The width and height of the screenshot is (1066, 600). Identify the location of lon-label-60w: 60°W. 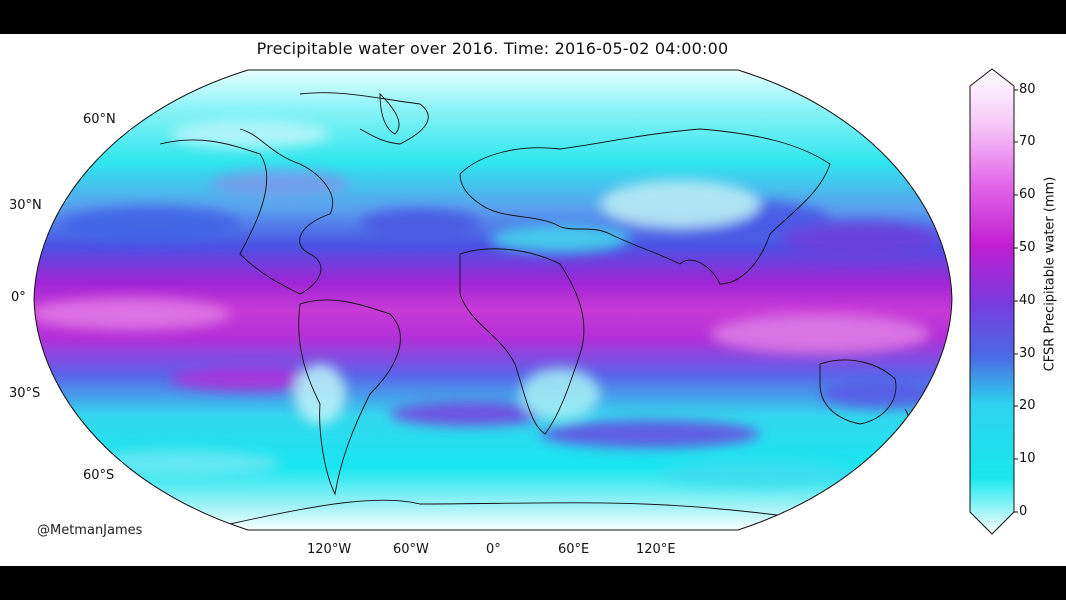
(411, 549).